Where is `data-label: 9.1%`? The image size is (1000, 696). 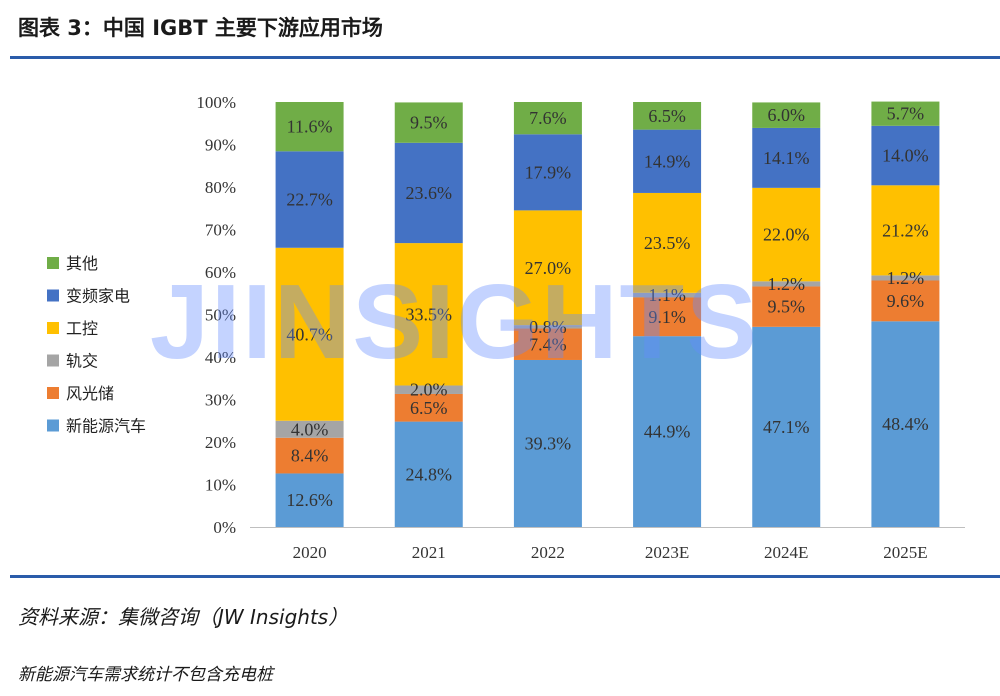
data-label: 9.1% is located at coordinates (667, 317).